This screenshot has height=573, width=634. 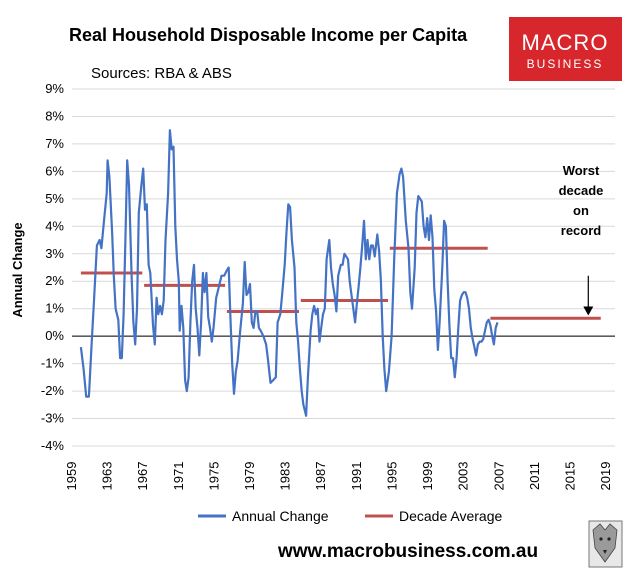 What do you see at coordinates (605, 476) in the screenshot?
I see `x-tick-label: 2019` at bounding box center [605, 476].